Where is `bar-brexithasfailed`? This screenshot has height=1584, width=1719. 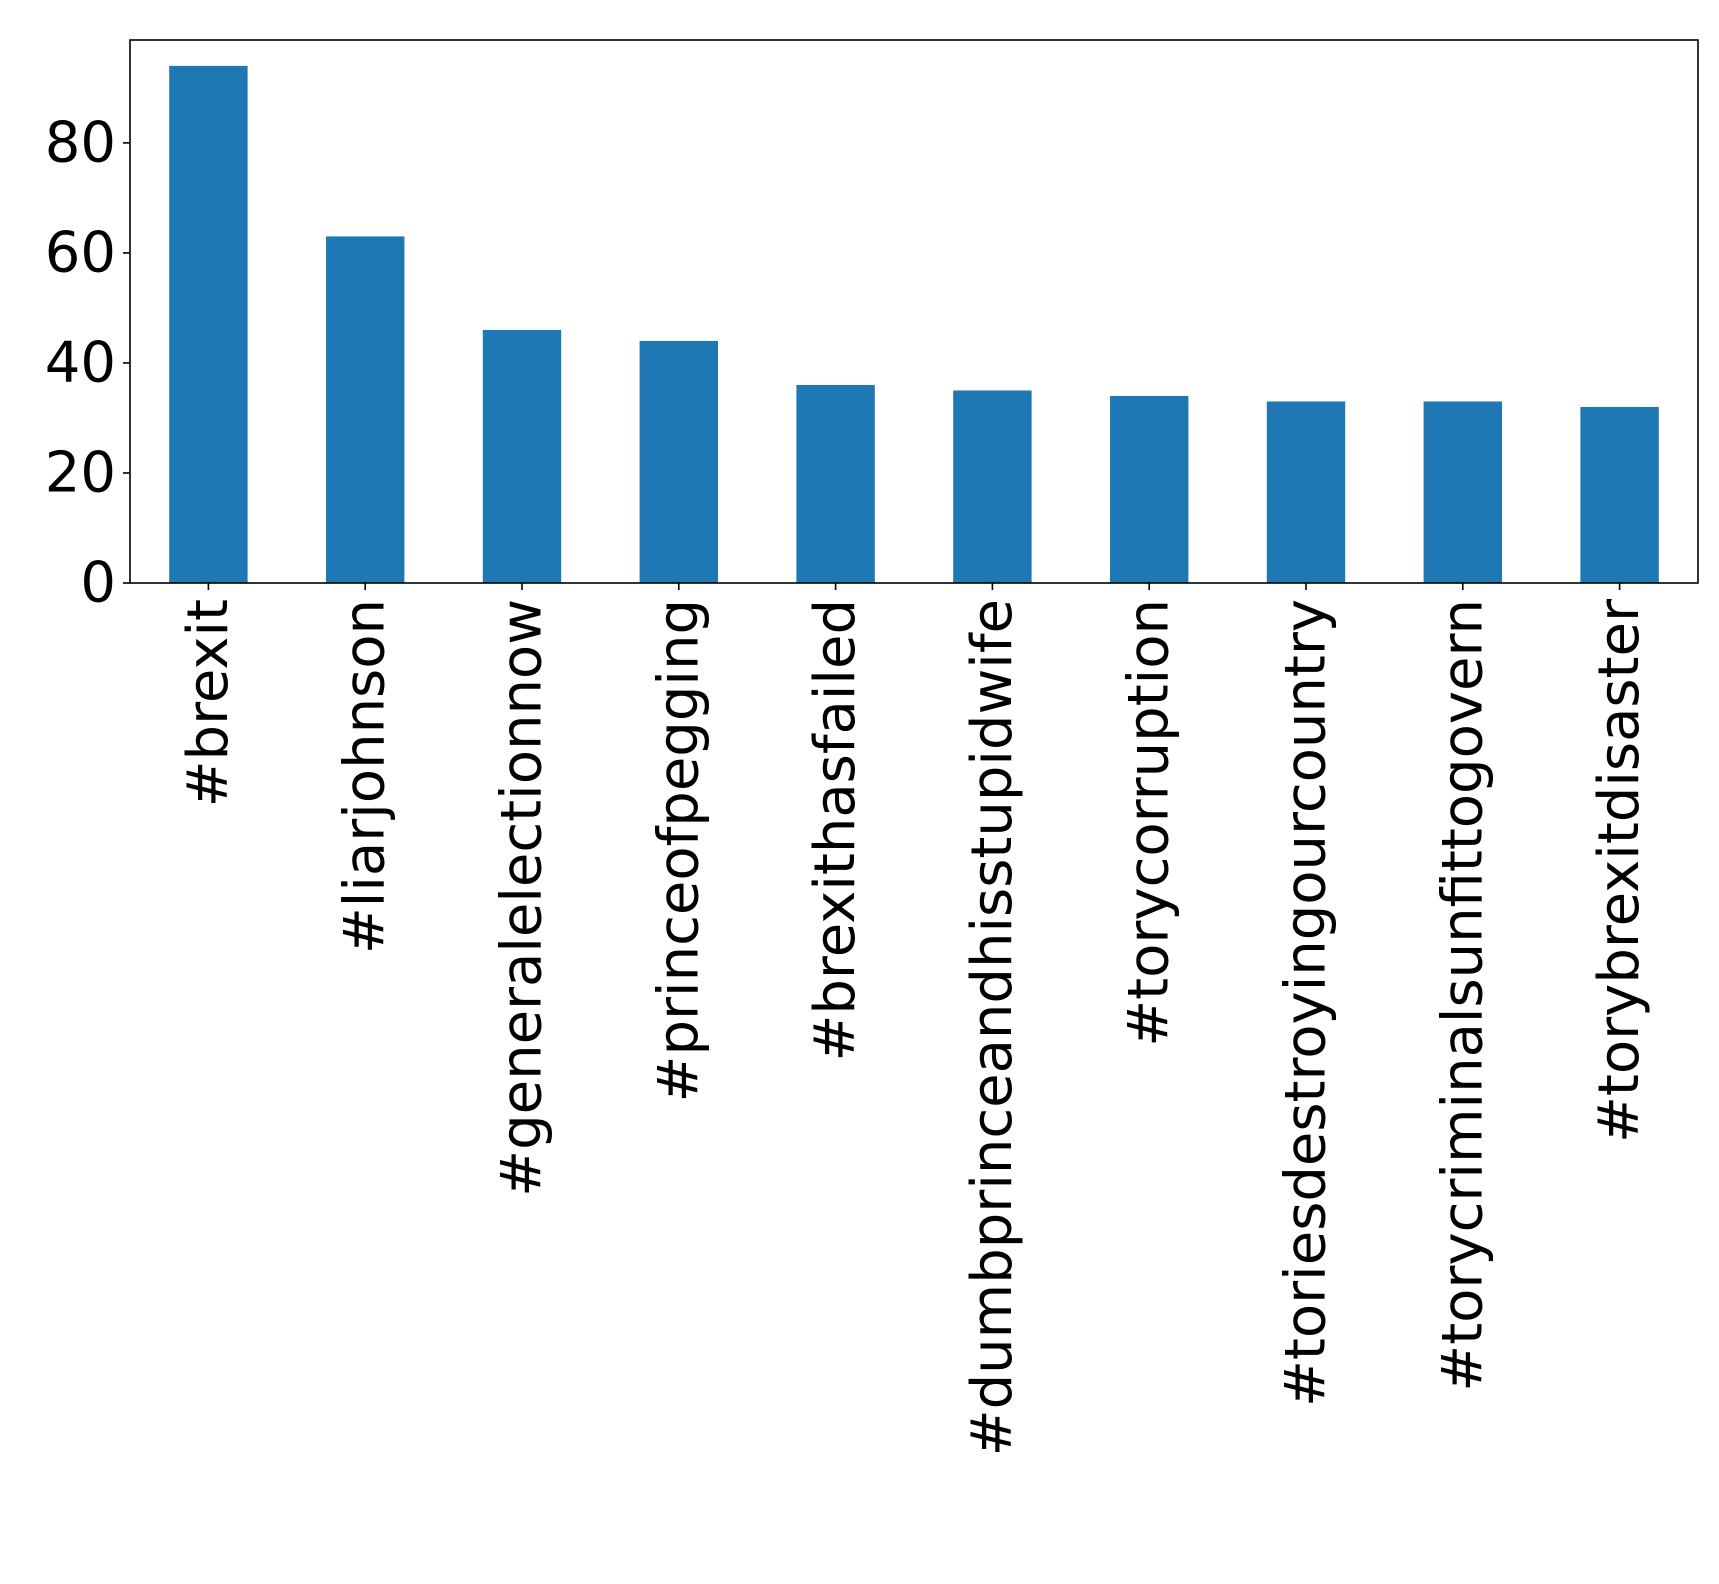 bar-brexithasfailed is located at coordinates (835, 483).